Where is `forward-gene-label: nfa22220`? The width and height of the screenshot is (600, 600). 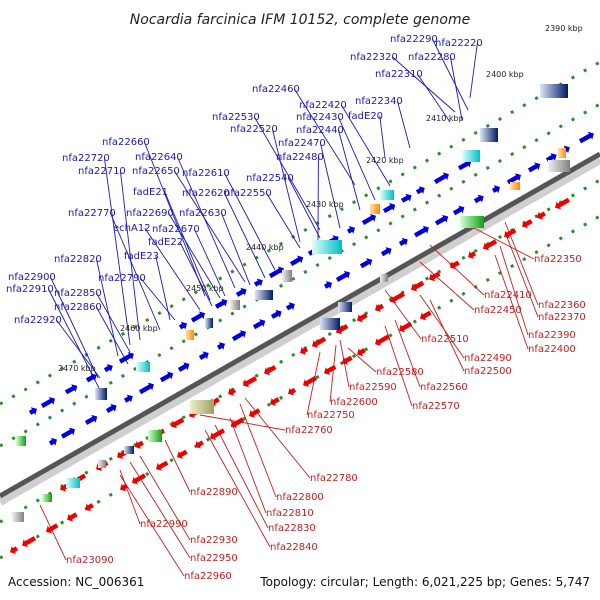 forward-gene-label: nfa22220 is located at coordinates (459, 43).